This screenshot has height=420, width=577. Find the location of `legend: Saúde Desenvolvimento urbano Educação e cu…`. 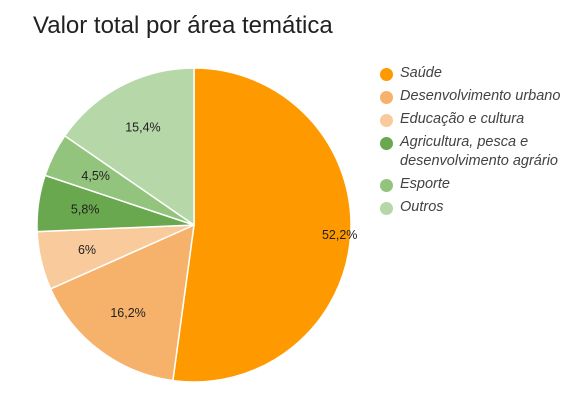

legend: Saúde Desenvolvimento urbano Educação e cu… is located at coordinates (475, 142).